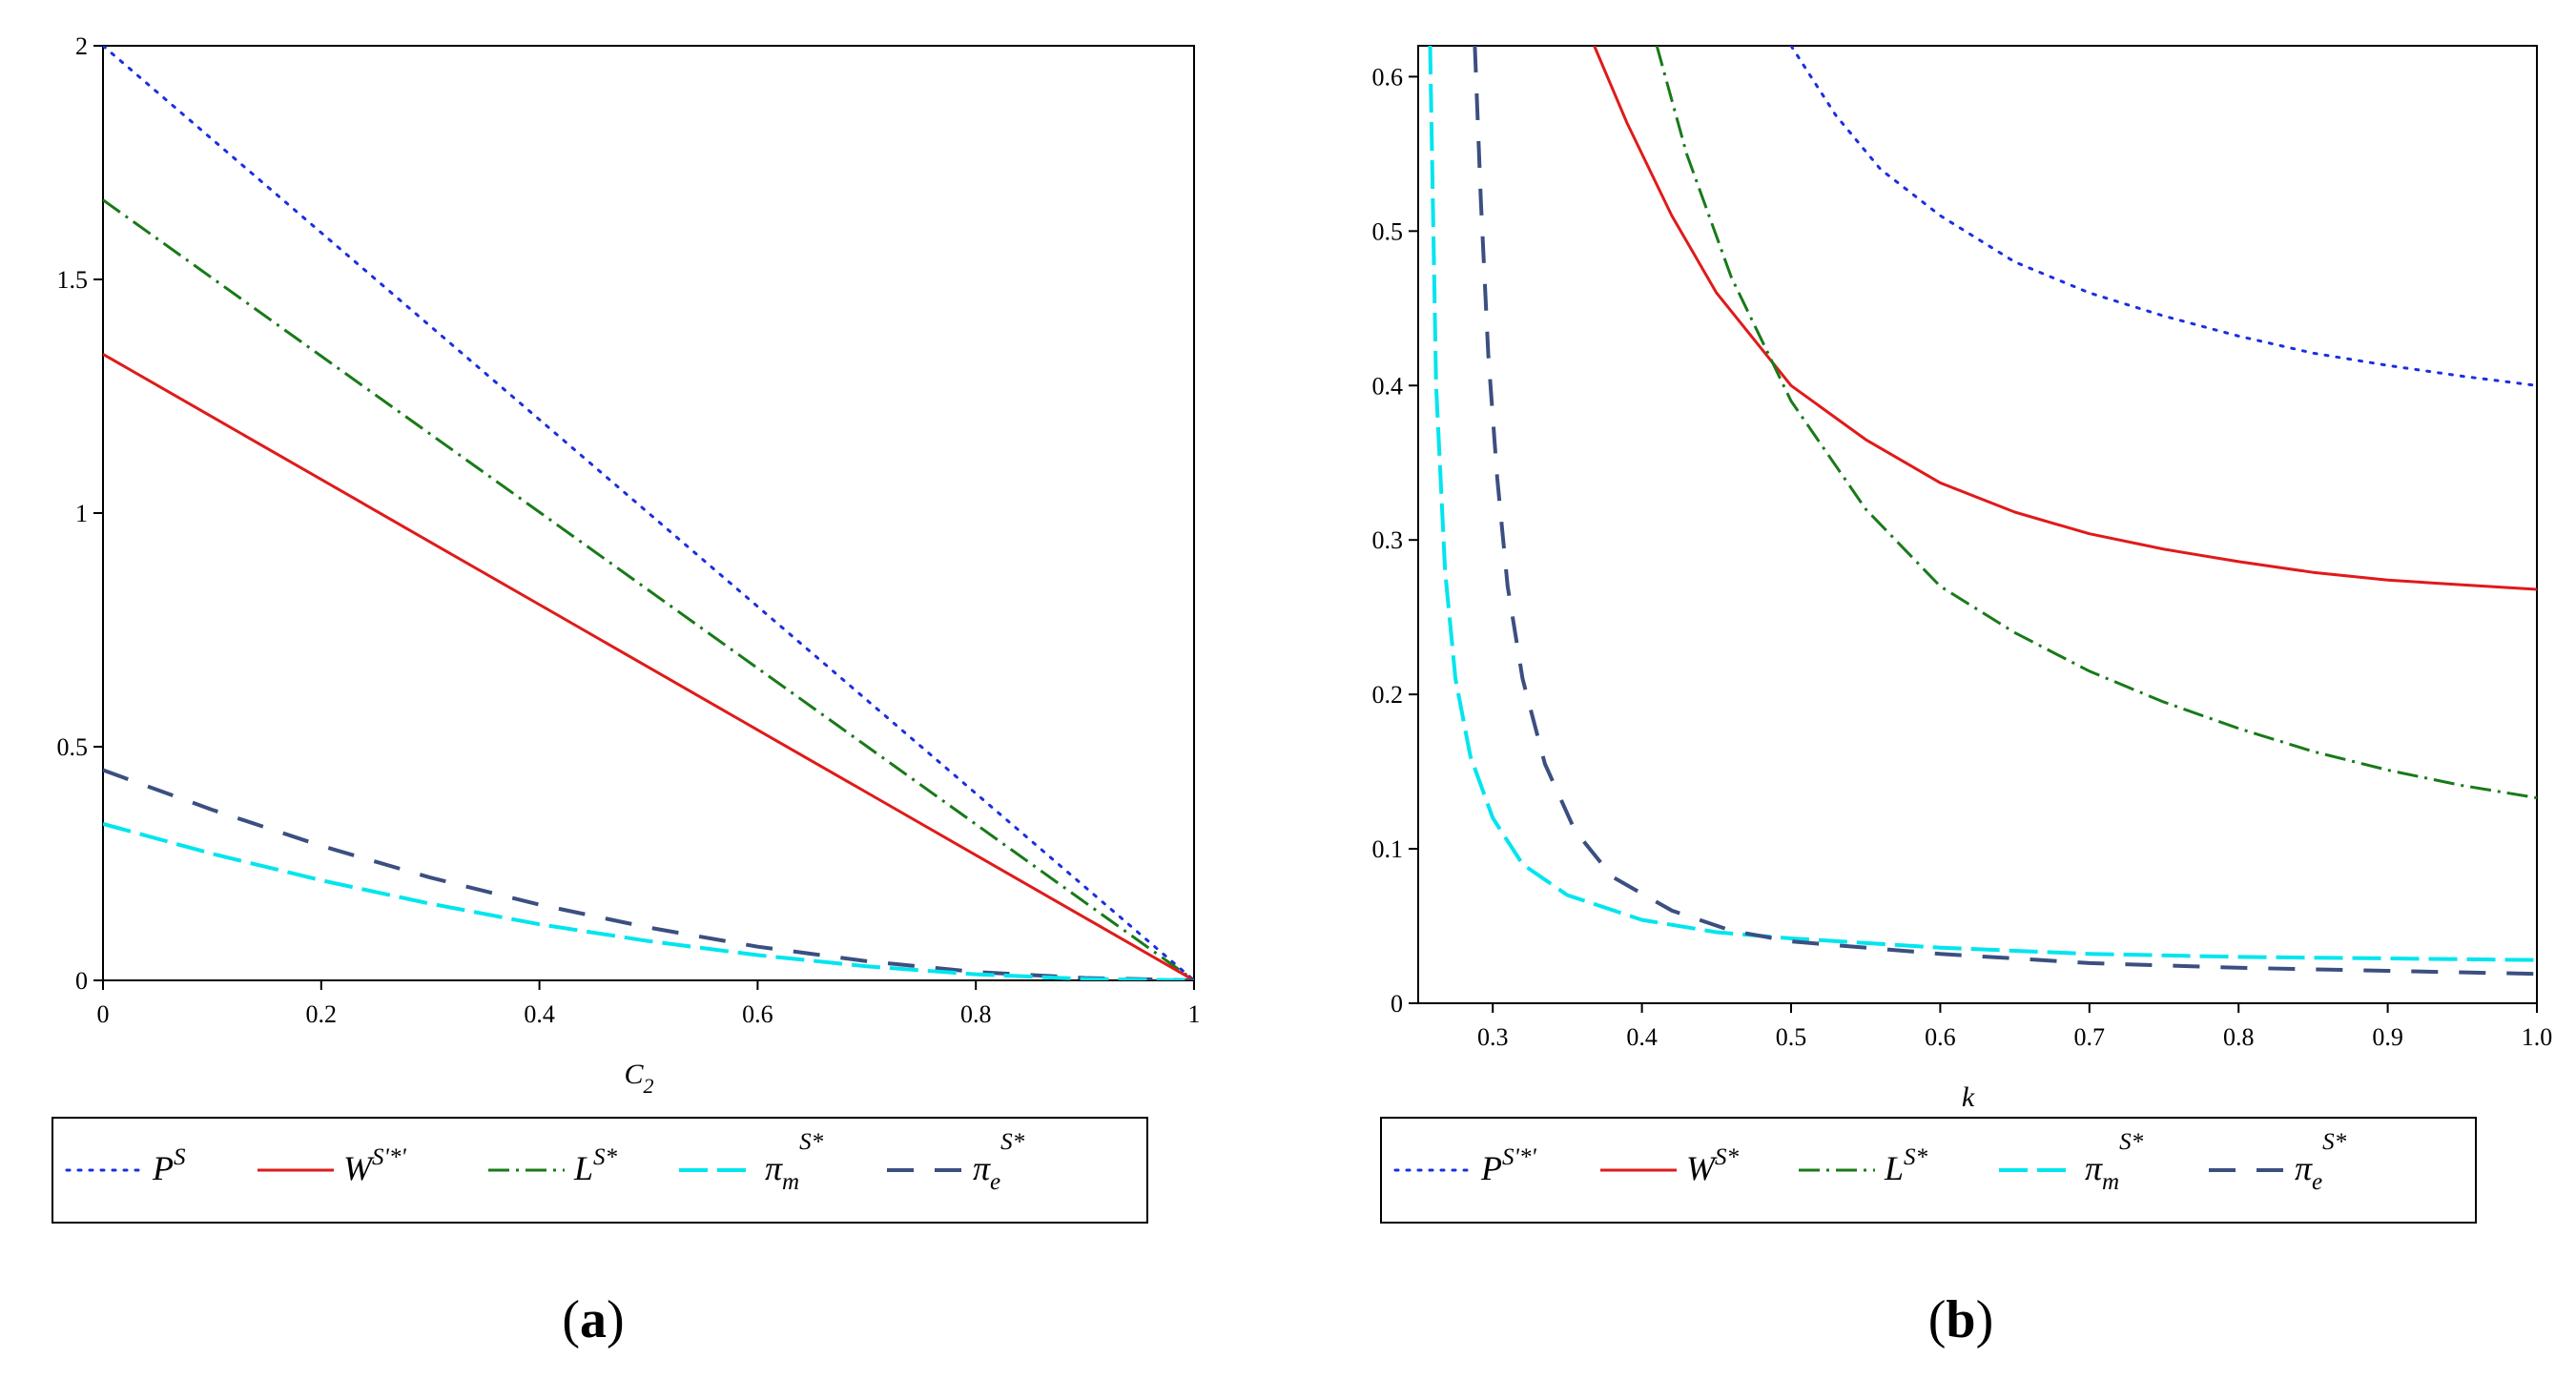  What do you see at coordinates (1388, 695) in the screenshot?
I see `y-tick-label: 0.2` at bounding box center [1388, 695].